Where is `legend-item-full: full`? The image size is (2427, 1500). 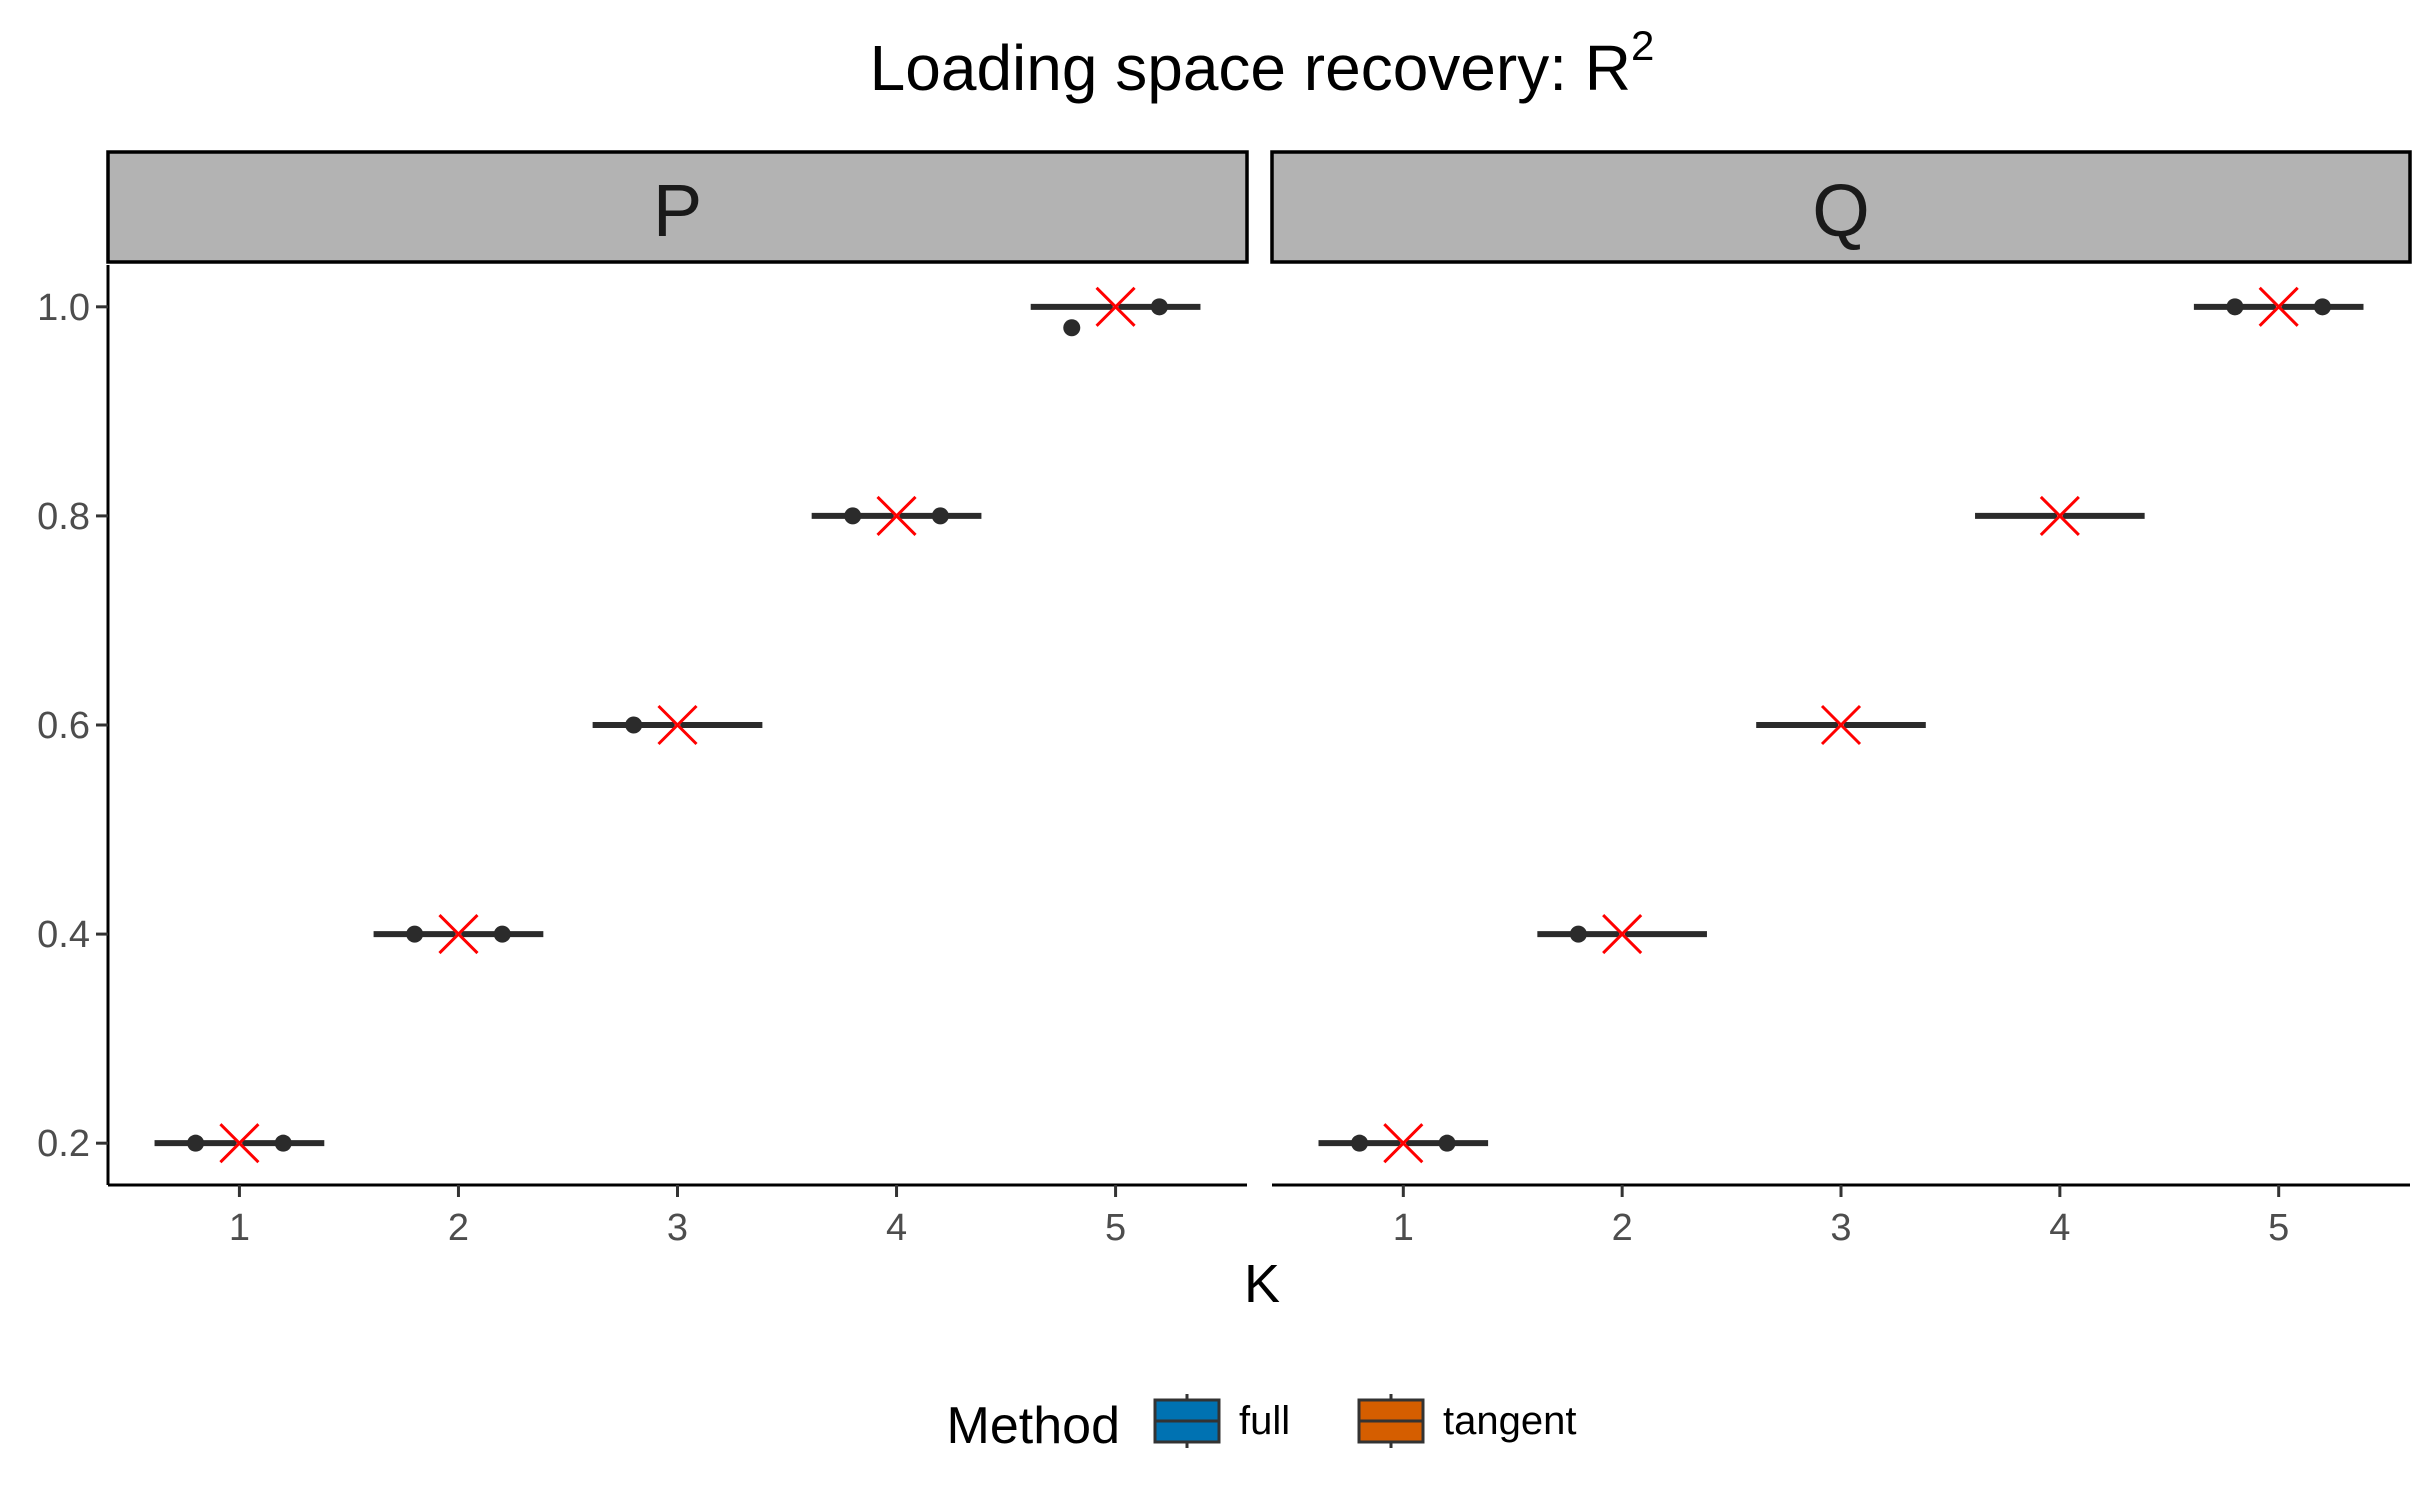
legend-item-full: full is located at coordinates (1221, 1421).